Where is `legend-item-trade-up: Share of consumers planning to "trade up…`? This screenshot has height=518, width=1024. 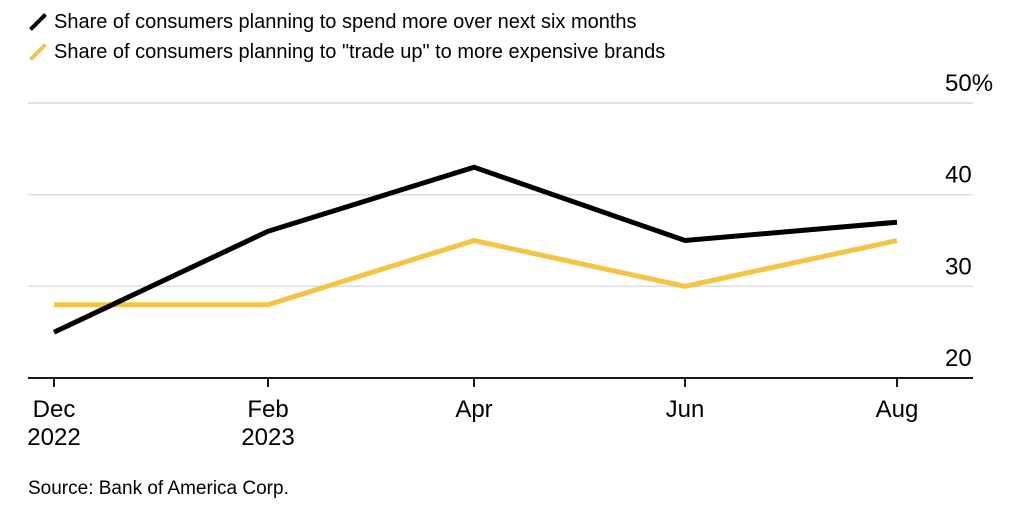
legend-item-trade-up: Share of consumers planning to "trade up… is located at coordinates (346, 52).